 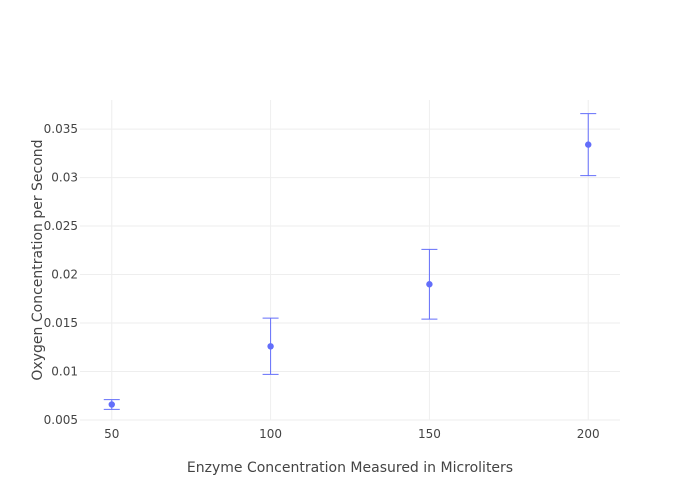 I want to click on y-axis-ticks: 0.005 0.01 0.015 0.02 0.025 0.03 0.035, so click(x=61, y=274).